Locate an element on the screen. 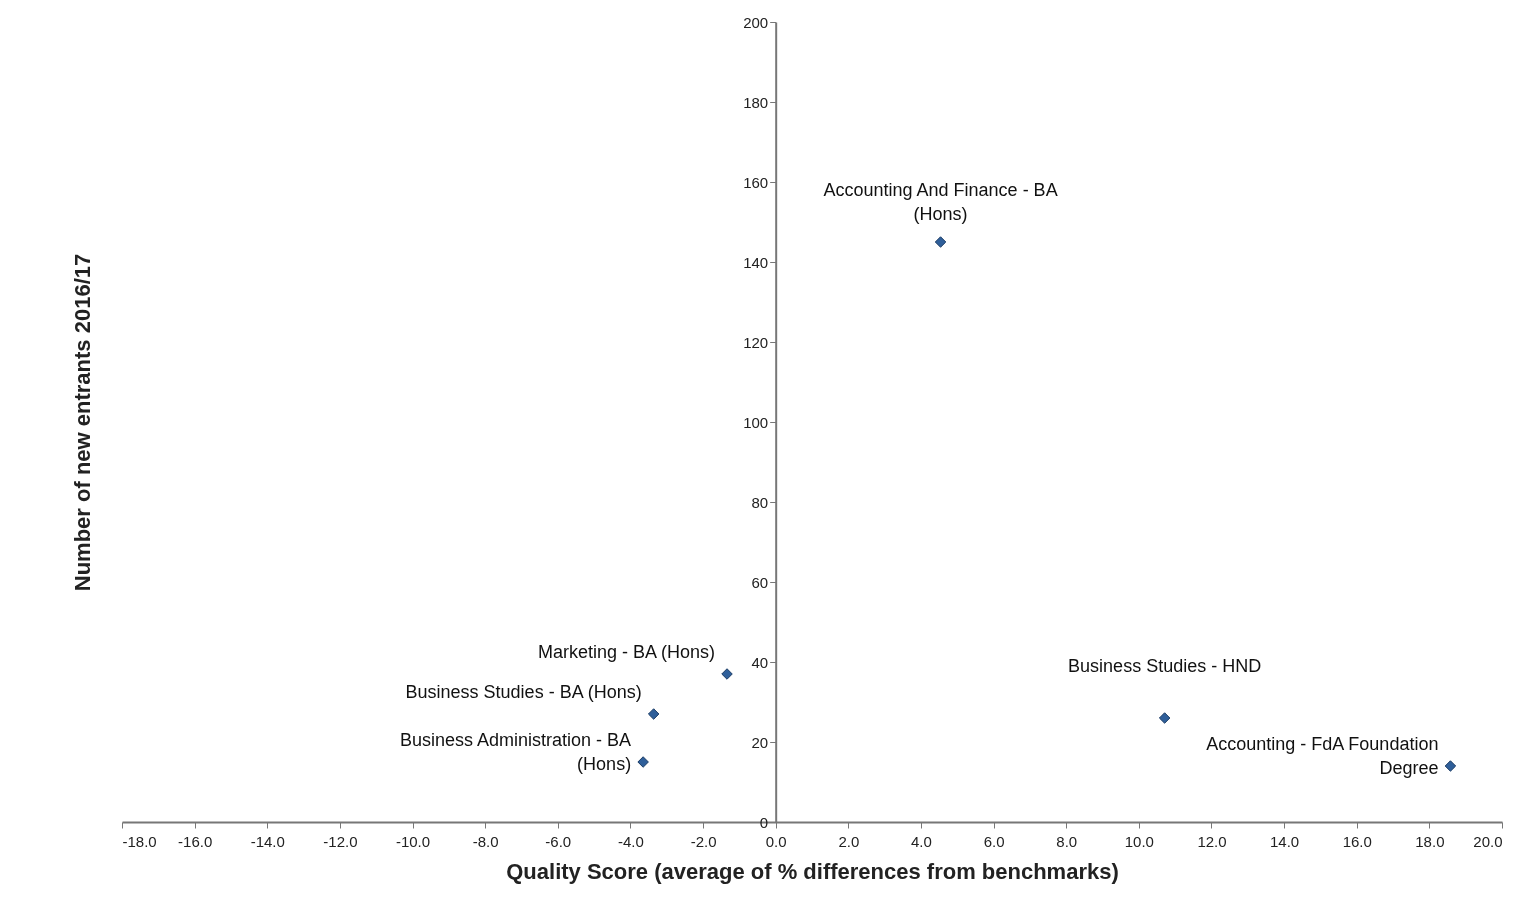 The height and width of the screenshot is (917, 1535). y-tick-label: 60 is located at coordinates (760, 582).